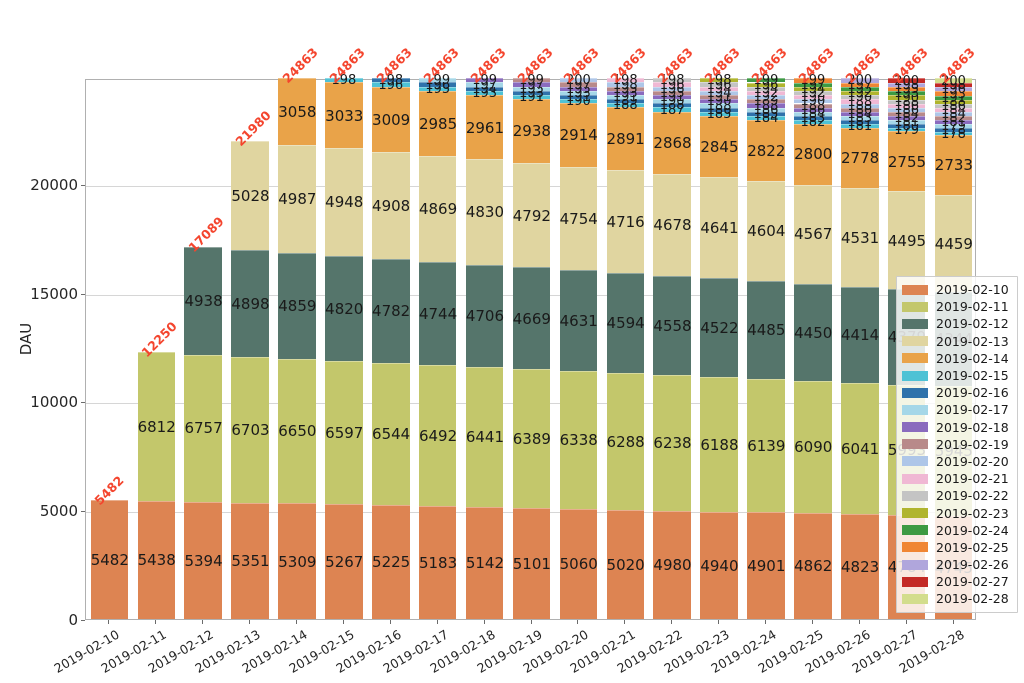  Describe the element at coordinates (109, 348) in the screenshot. I see `bar-stack: 5482` at that location.